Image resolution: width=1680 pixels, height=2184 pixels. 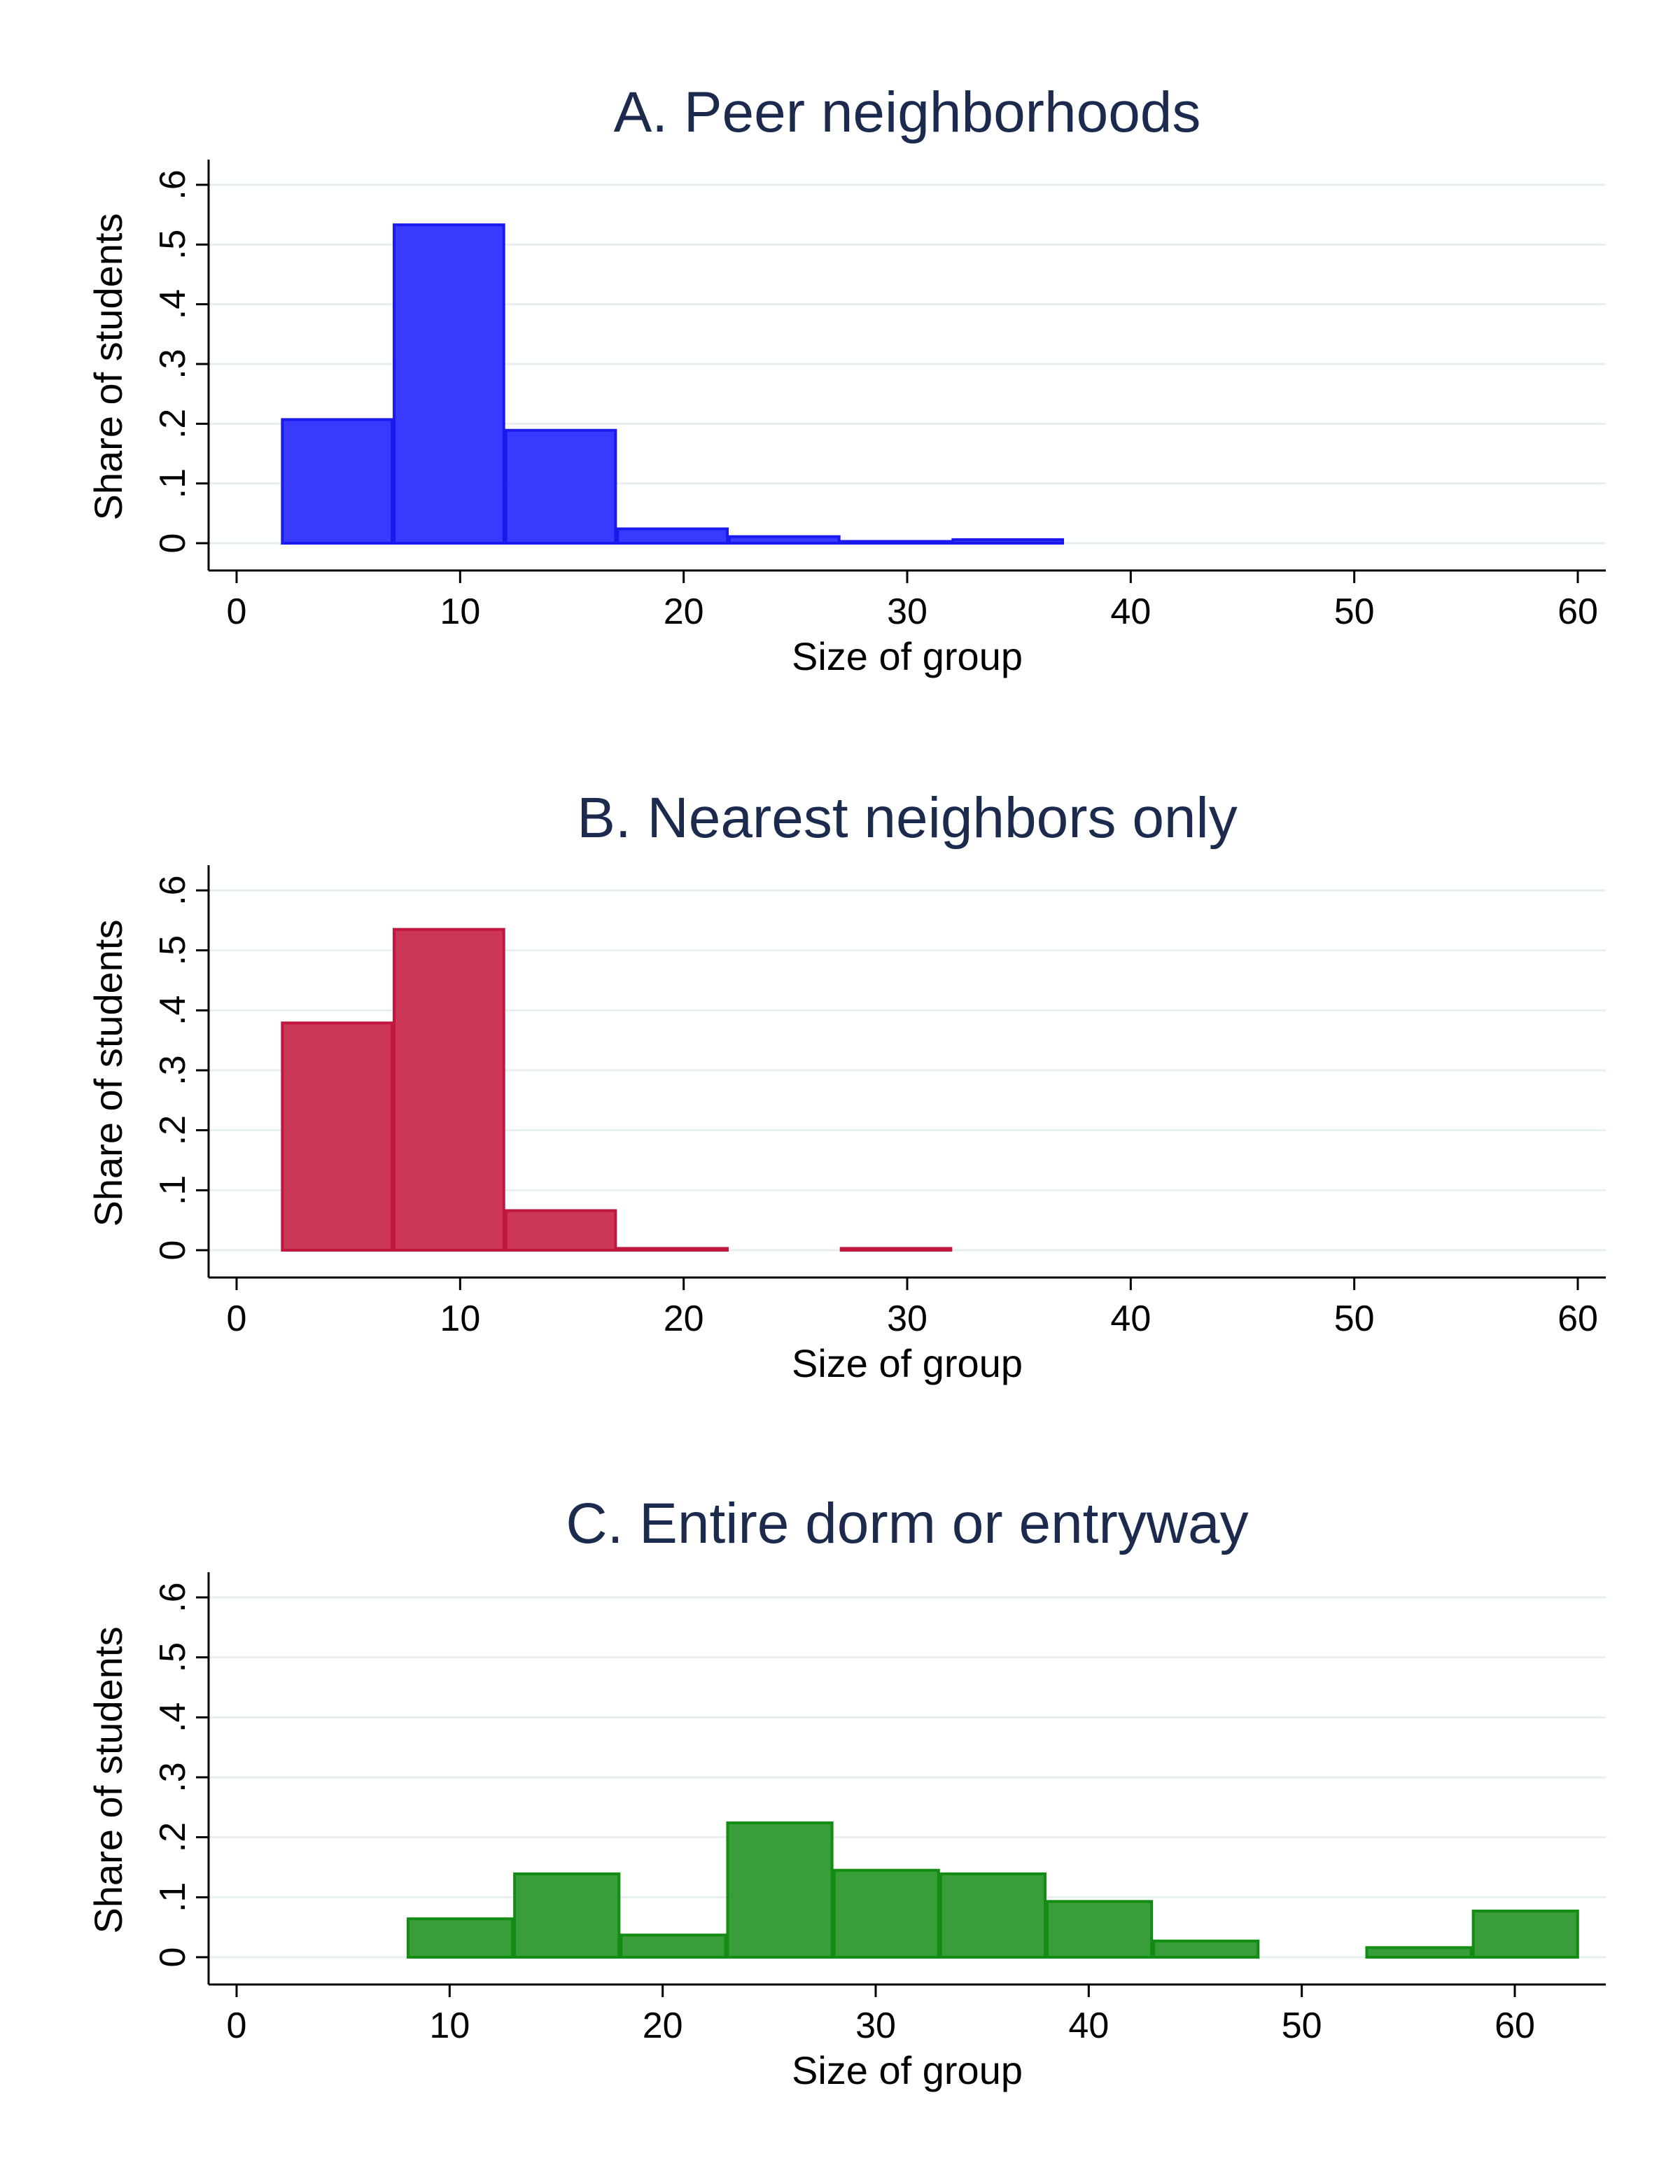 What do you see at coordinates (907, 818) in the screenshot?
I see `panel-title: B. Nearest neighbors only` at bounding box center [907, 818].